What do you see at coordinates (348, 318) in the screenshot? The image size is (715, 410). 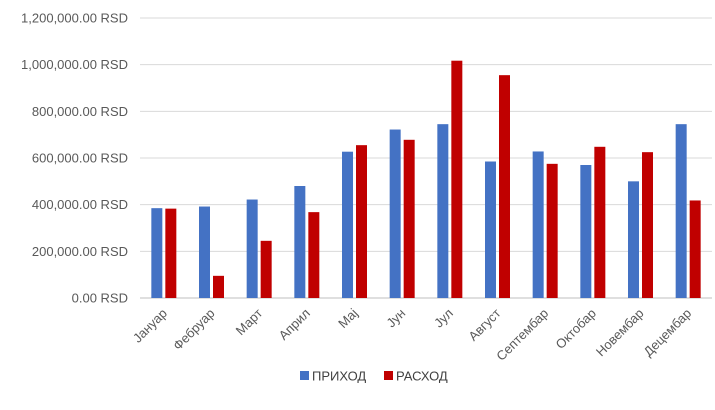 I see `x-tick-label: Мај` at bounding box center [348, 318].